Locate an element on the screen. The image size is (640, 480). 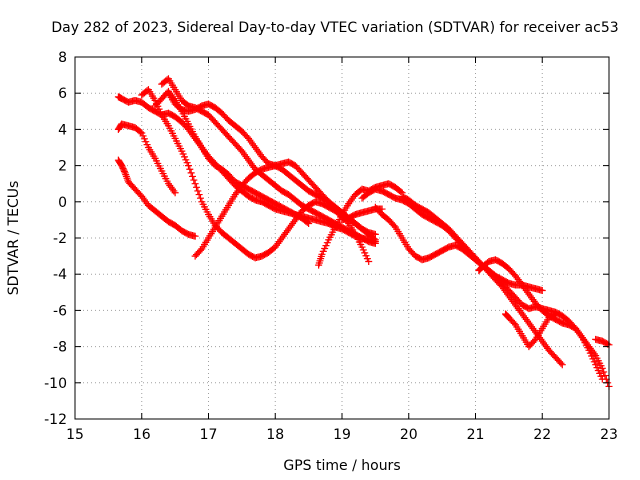
x-tick-label: 17 is located at coordinates (209, 435).